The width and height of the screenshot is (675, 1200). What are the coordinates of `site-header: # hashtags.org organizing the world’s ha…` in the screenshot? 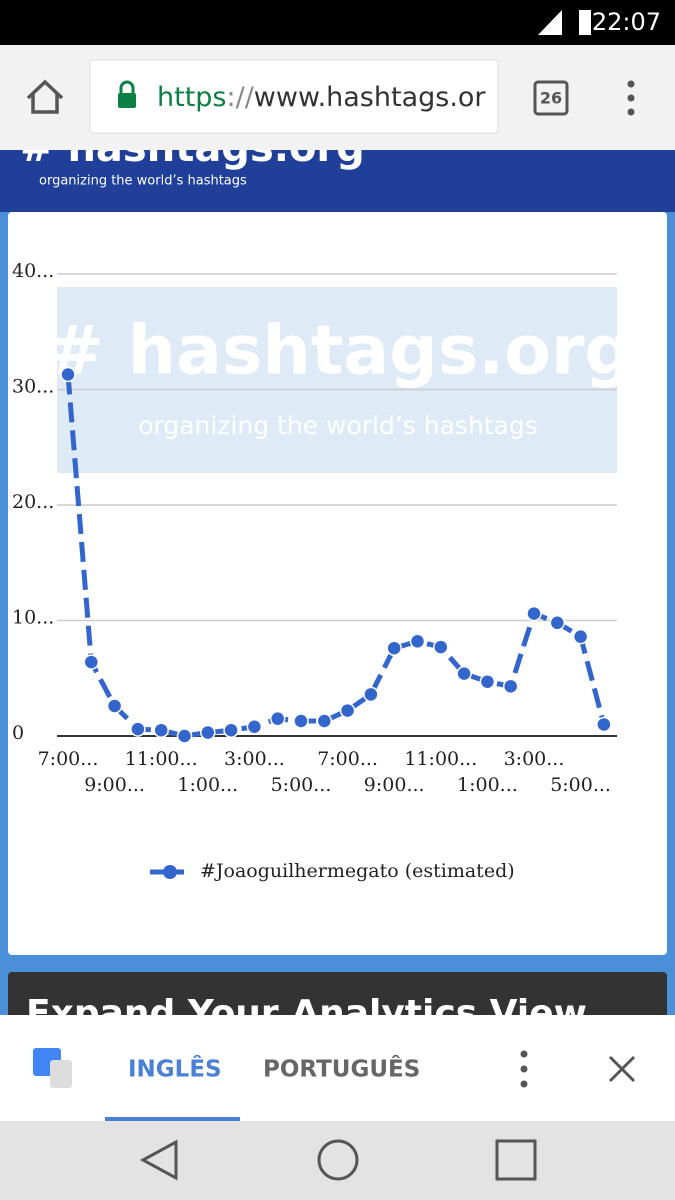 It's located at (337, 168).